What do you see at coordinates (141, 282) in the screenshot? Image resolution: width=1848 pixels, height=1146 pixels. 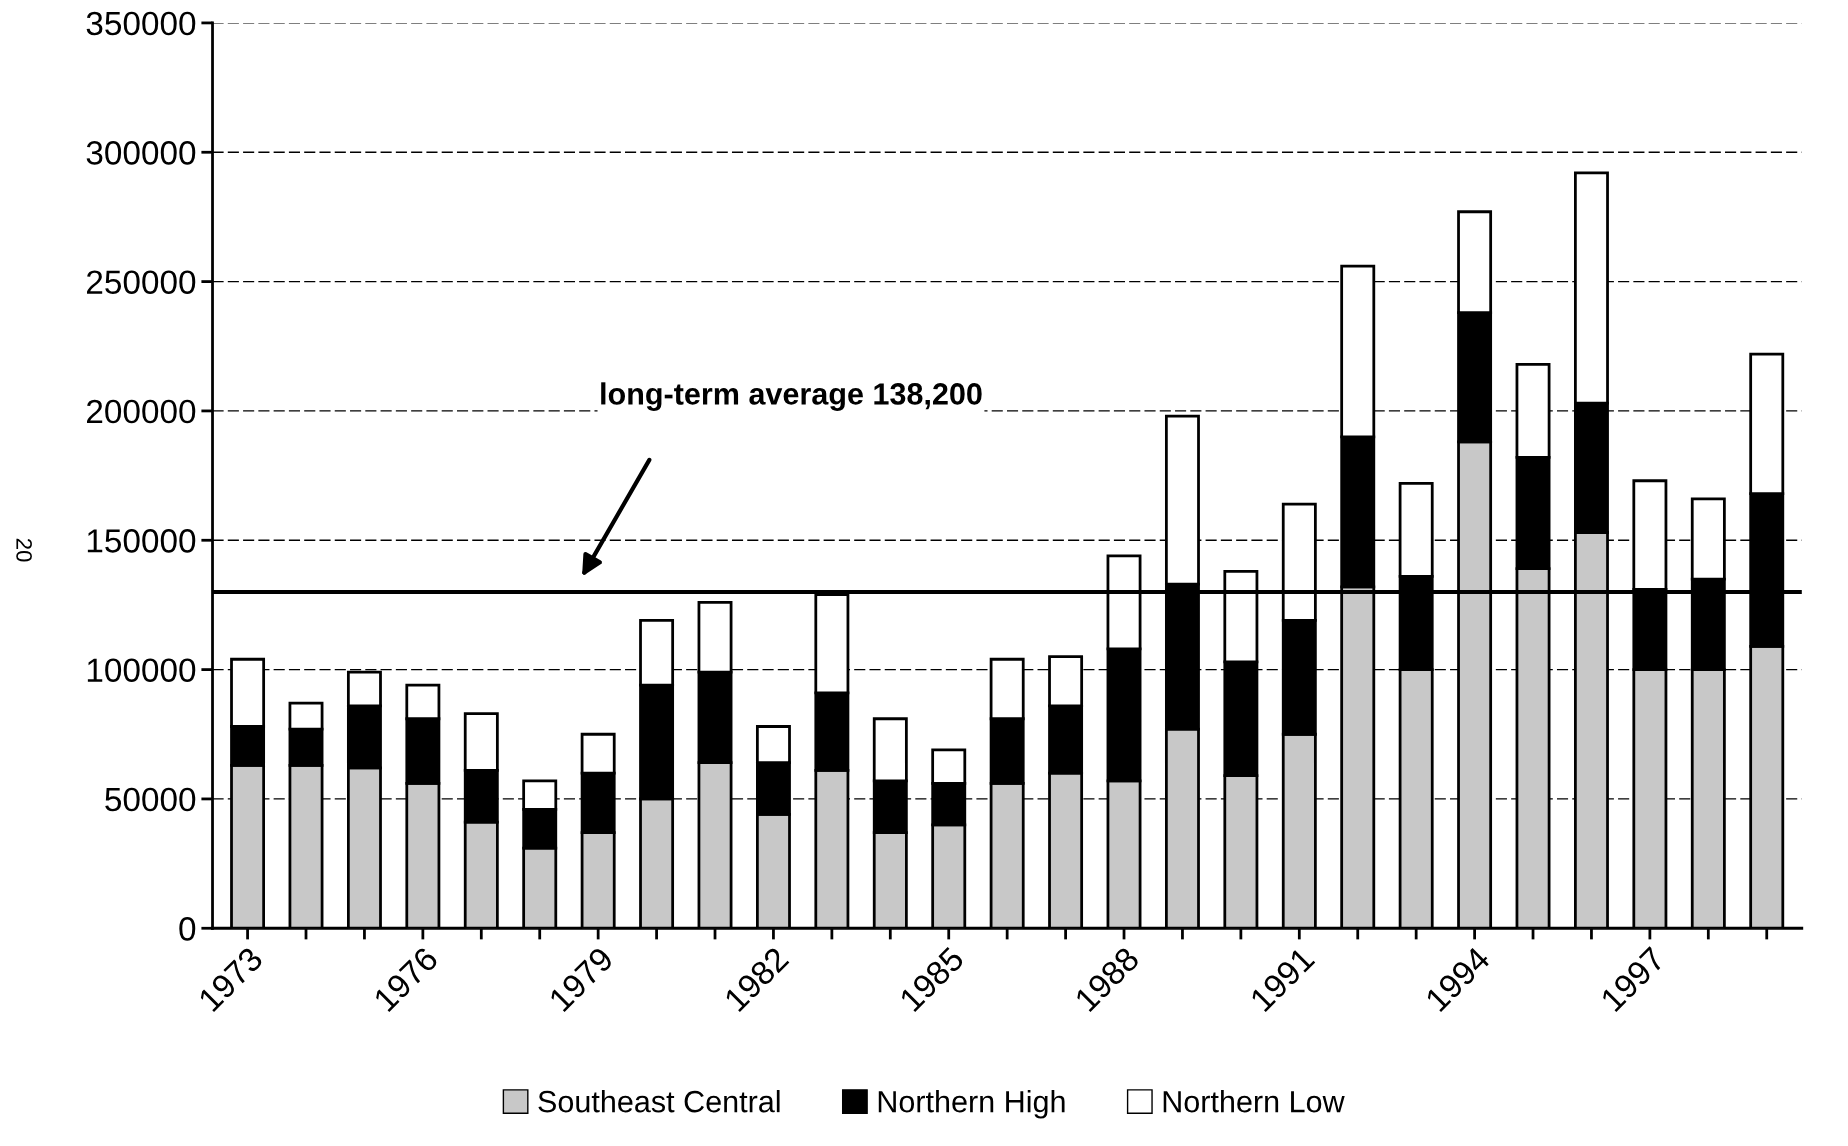 I see `y-tick-label: 250000` at bounding box center [141, 282].